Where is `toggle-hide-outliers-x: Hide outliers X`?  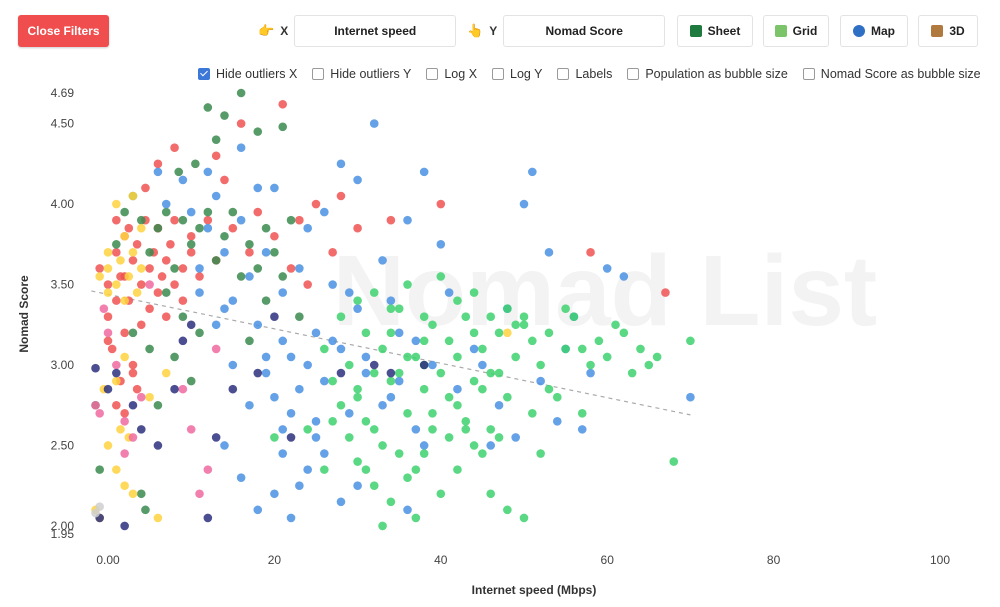 toggle-hide-outliers-x: Hide outliers X is located at coordinates (247, 74).